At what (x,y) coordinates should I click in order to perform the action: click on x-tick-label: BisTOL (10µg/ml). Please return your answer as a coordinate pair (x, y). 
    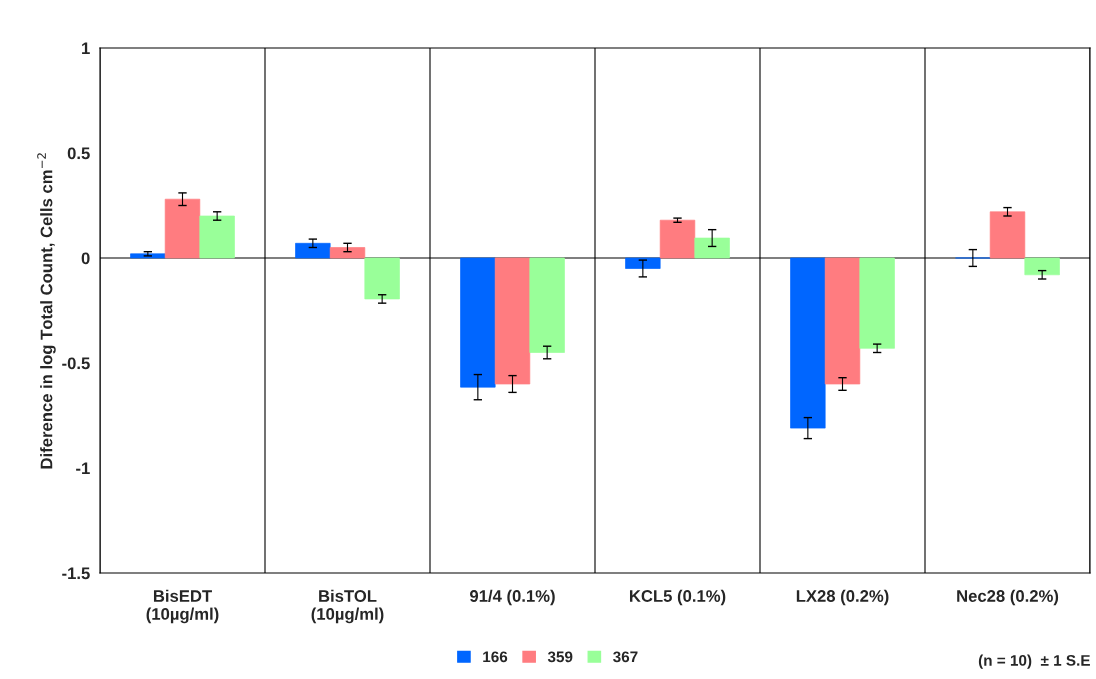
    Looking at the image, I should click on (347, 606).